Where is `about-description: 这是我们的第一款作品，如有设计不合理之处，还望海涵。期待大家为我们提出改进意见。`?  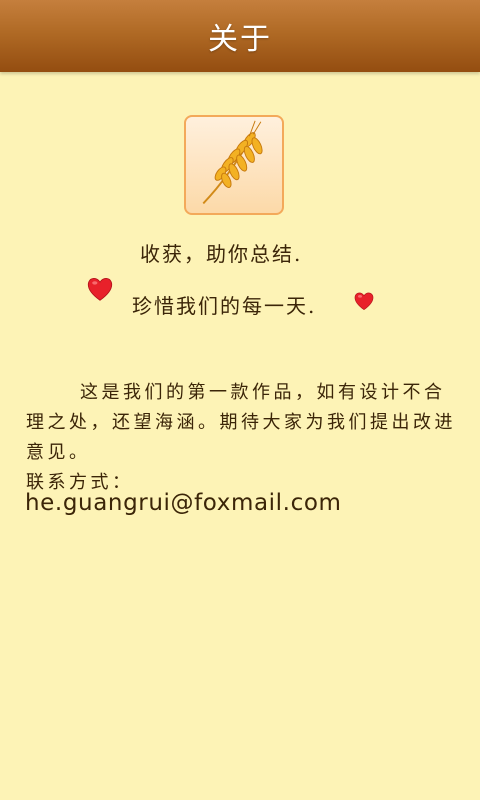 about-description: 这是我们的第一款作品，如有设计不合理之处，还望海涵。期待大家为我们提出改进意见。 is located at coordinates (241, 422).